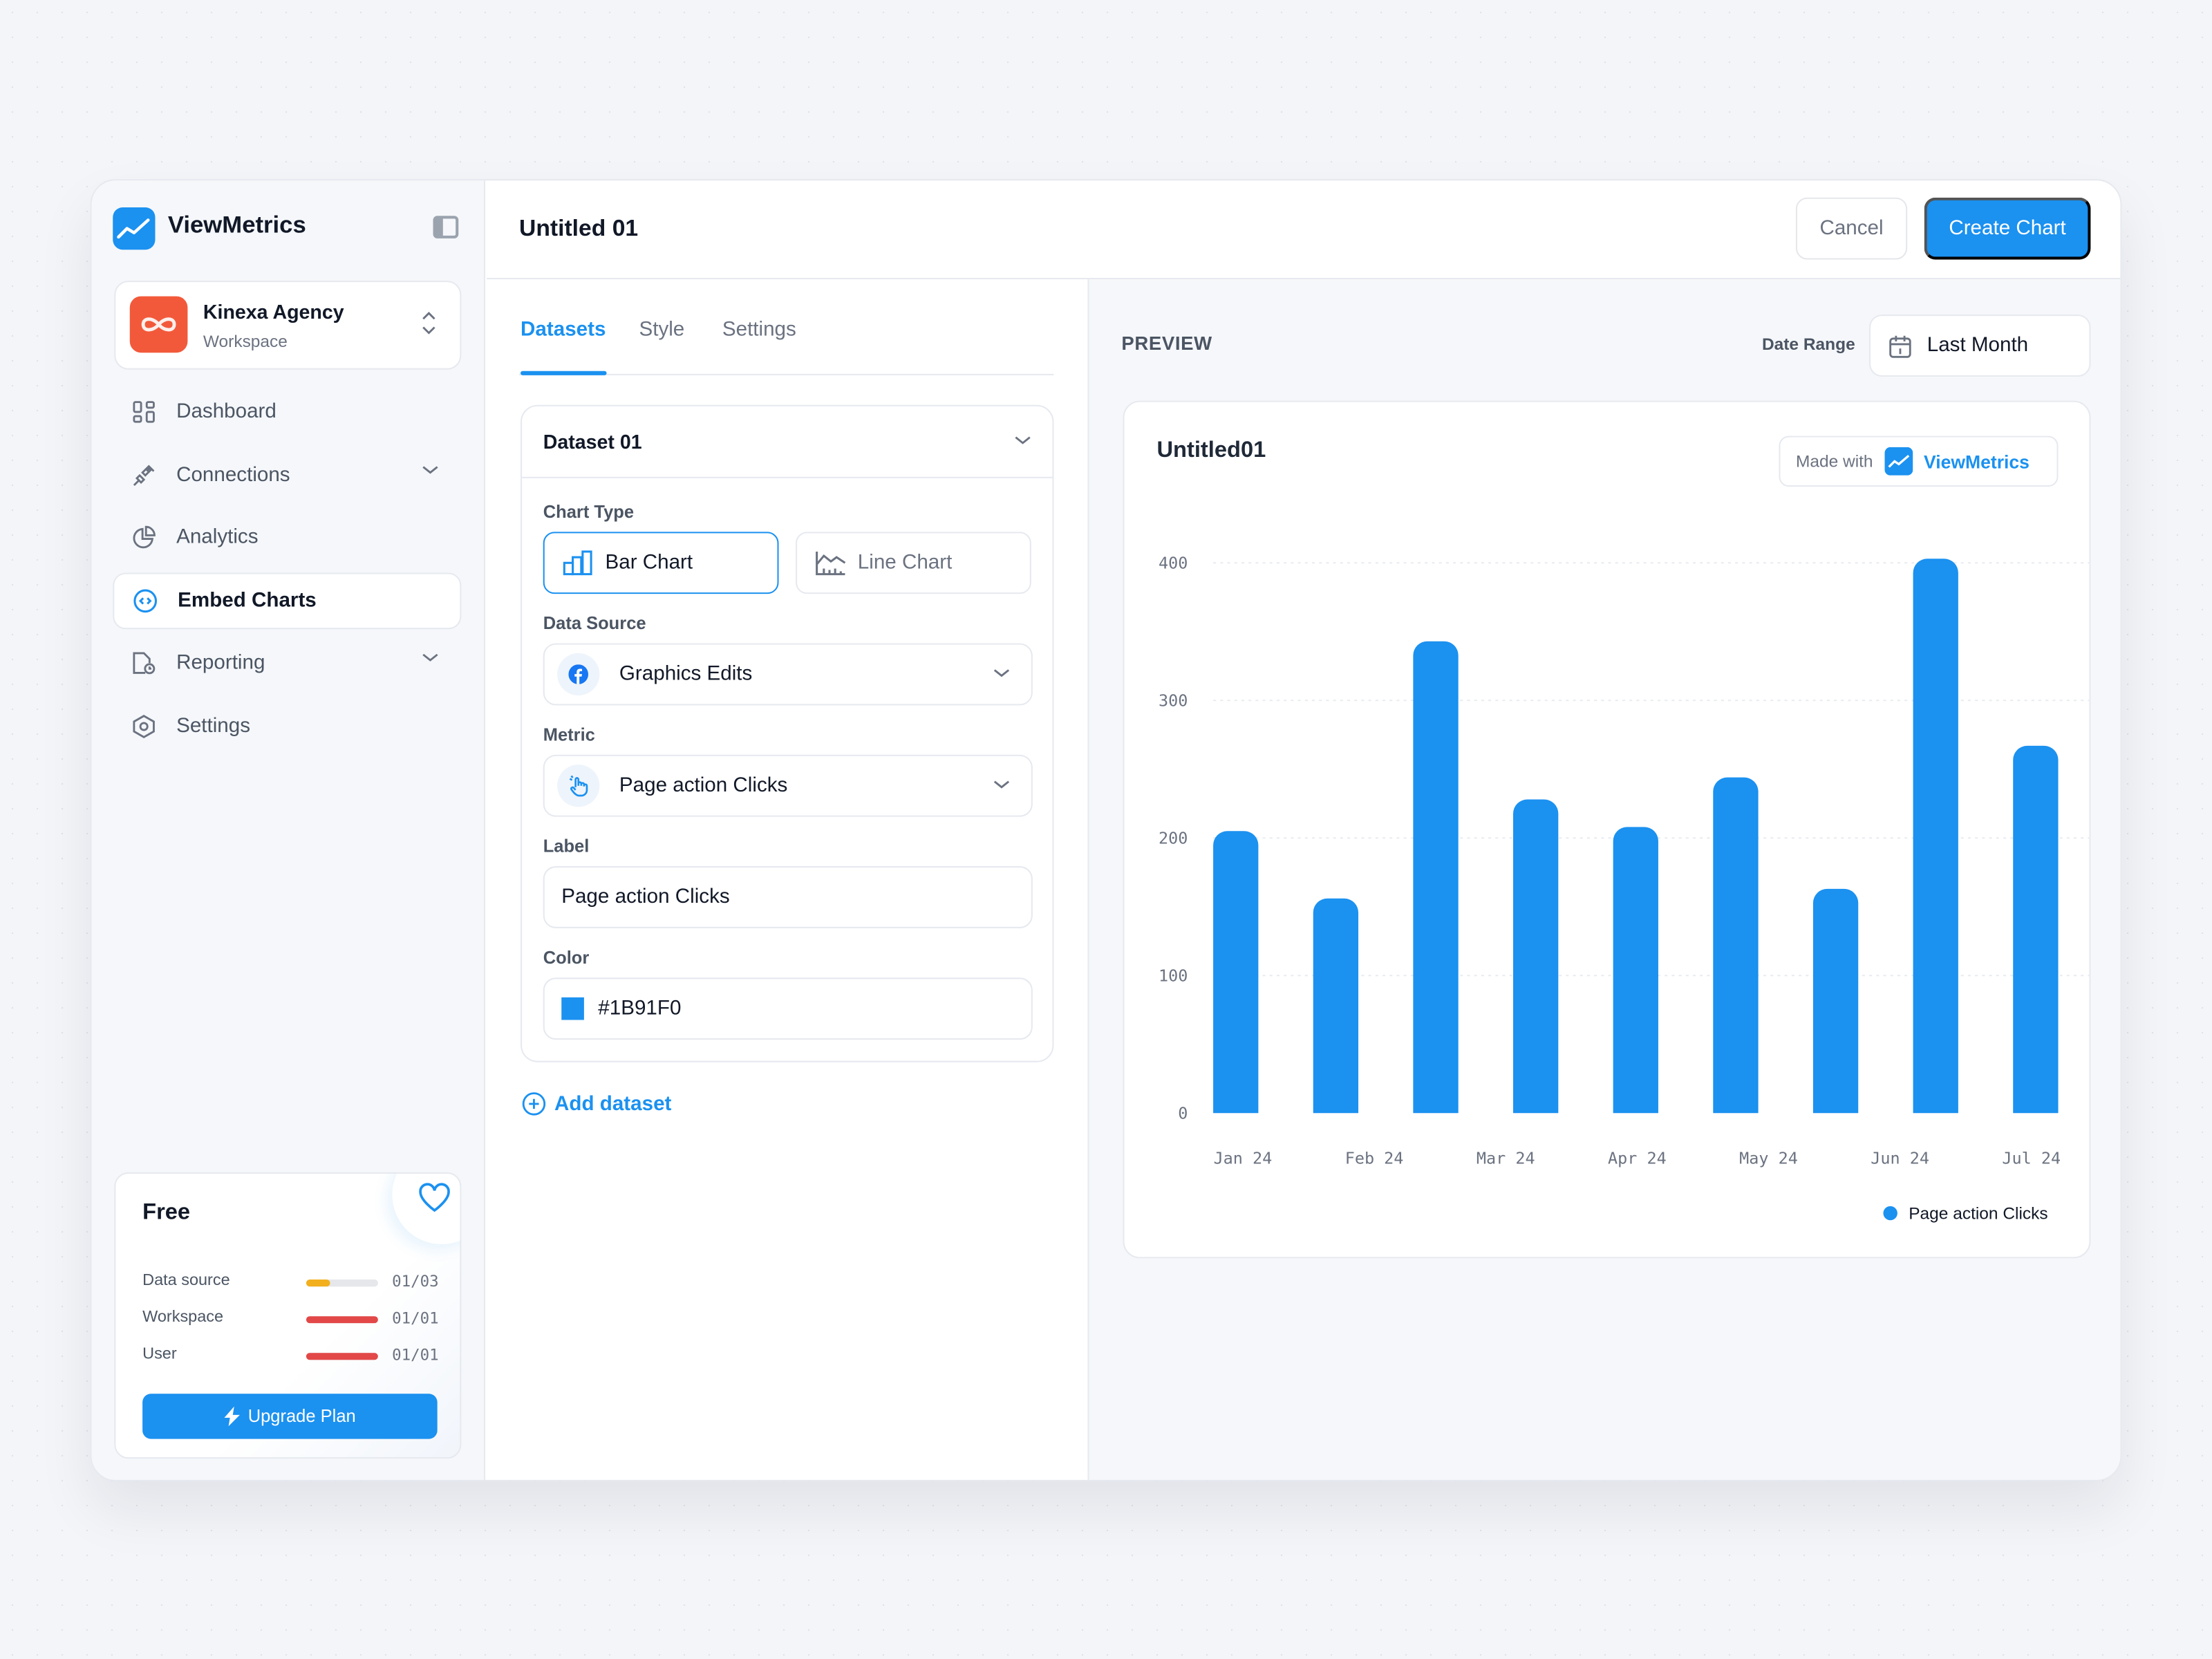  What do you see at coordinates (1834, 461) in the screenshot?
I see `made-with-label: Made with` at bounding box center [1834, 461].